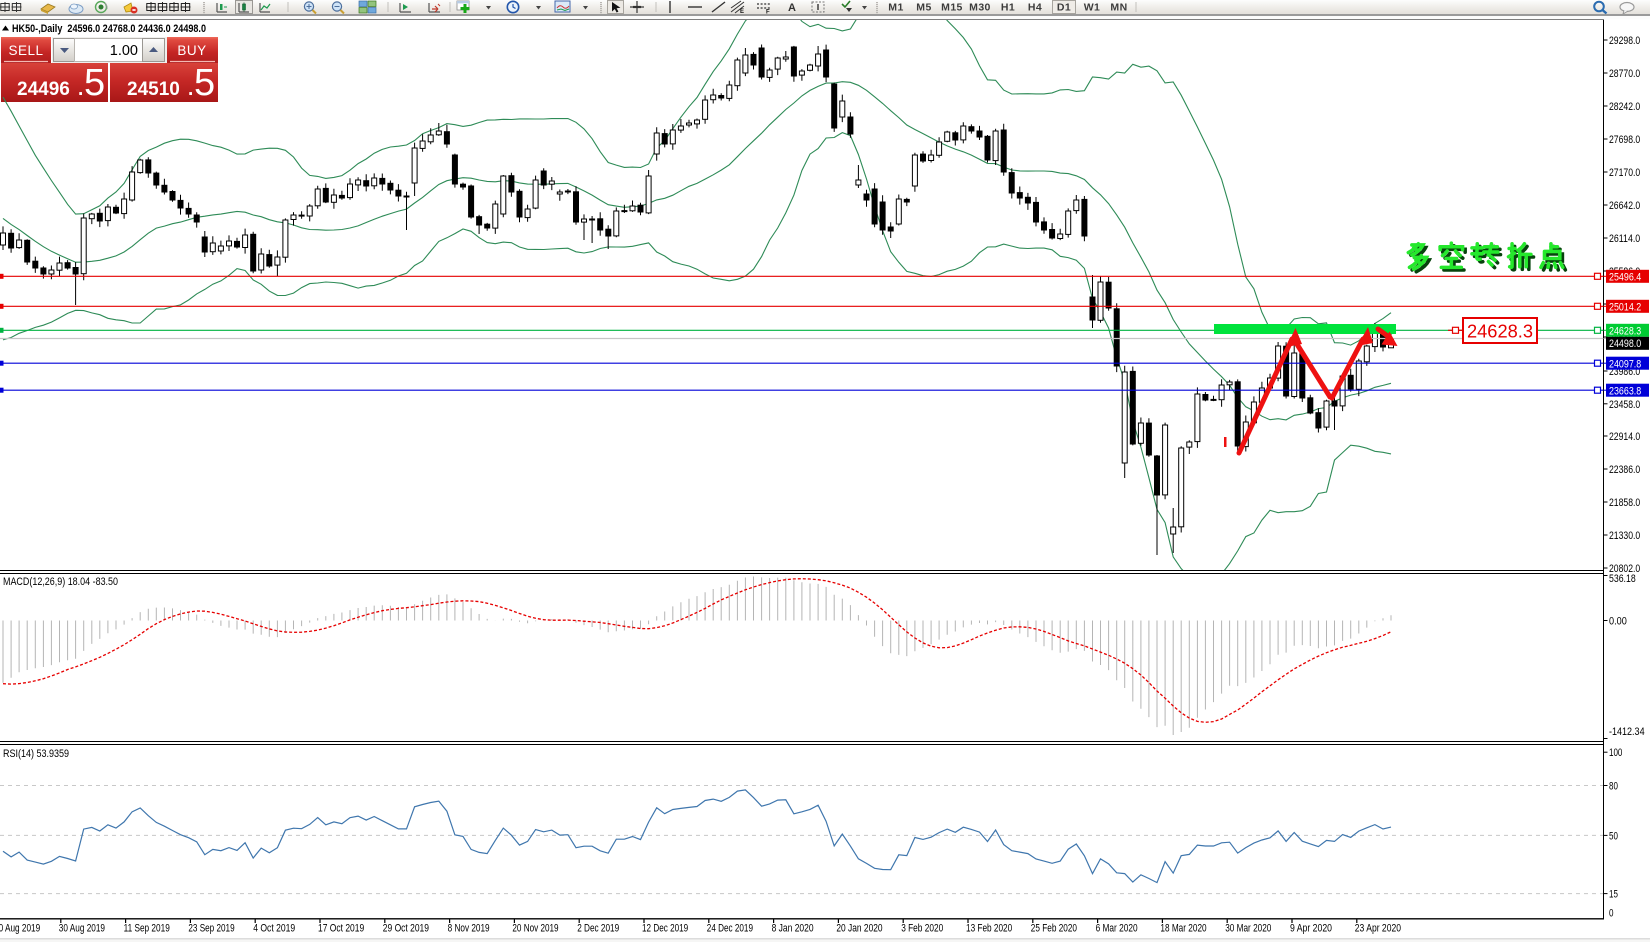 This screenshot has height=942, width=1650. Describe the element at coordinates (1008, 8) in the screenshot. I see `svg-text: H1` at that location.